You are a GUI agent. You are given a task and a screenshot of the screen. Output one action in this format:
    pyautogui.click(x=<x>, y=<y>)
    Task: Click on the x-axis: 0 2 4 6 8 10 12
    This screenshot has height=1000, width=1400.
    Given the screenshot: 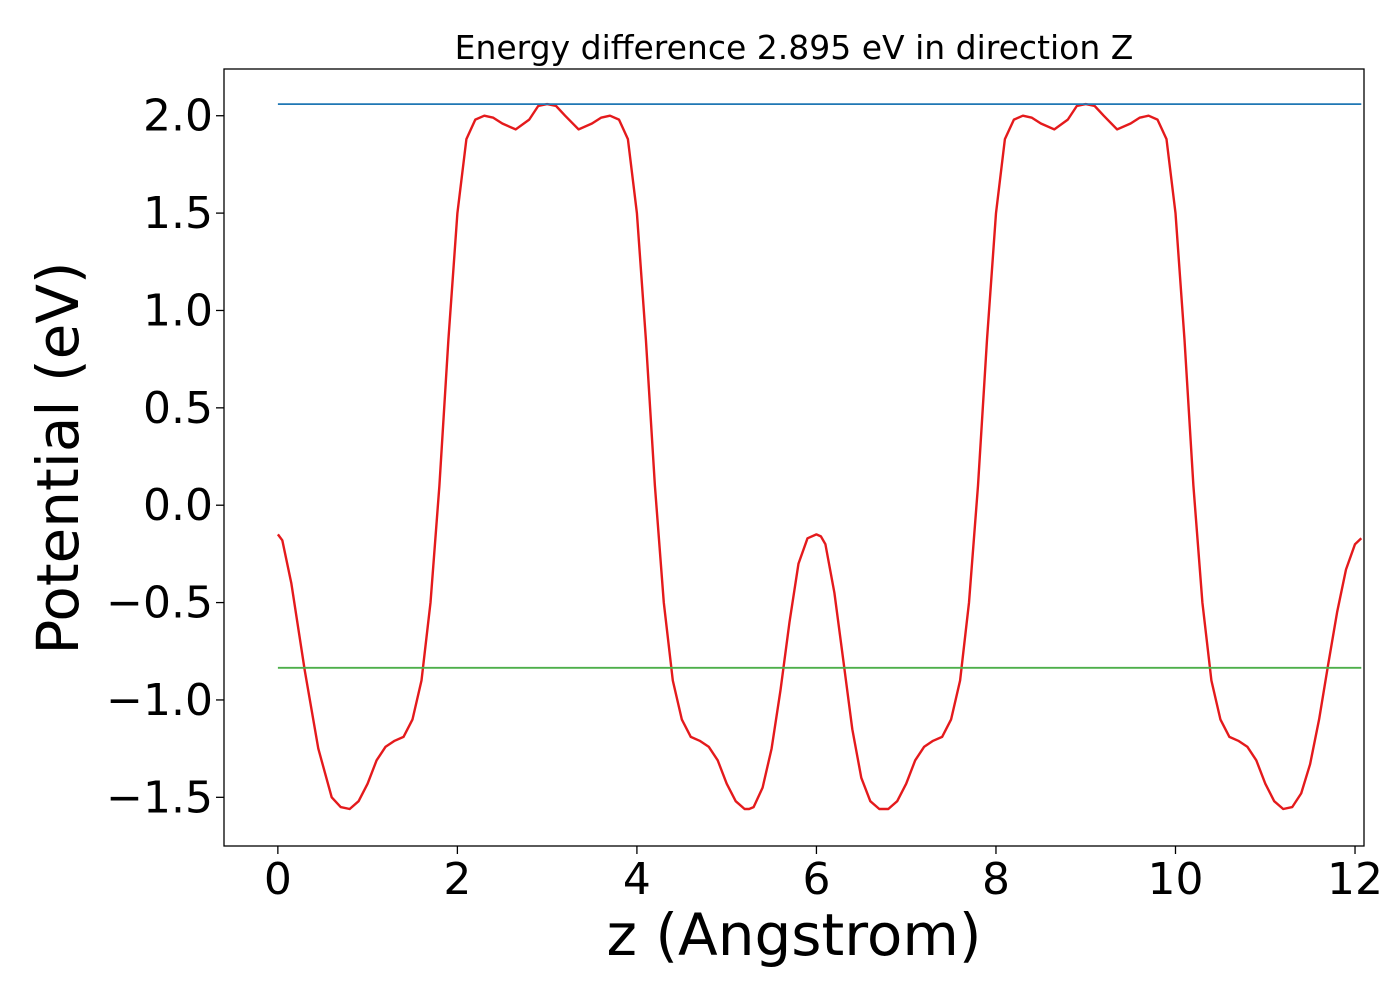 What is the action you would take?
    pyautogui.click(x=823, y=875)
    